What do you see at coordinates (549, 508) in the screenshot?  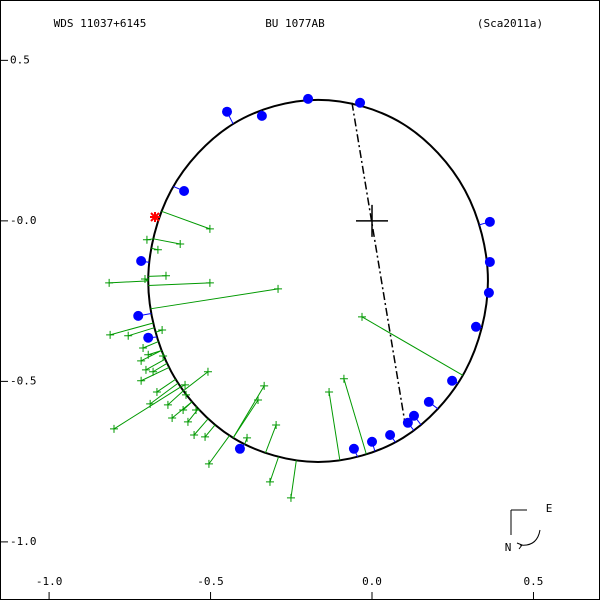 I see `compass-east: E` at bounding box center [549, 508].